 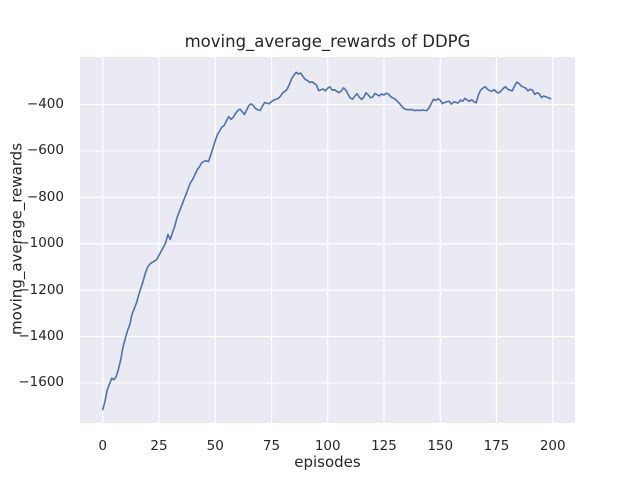 I want to click on y-tick-label: −1200, so click(x=41, y=289).